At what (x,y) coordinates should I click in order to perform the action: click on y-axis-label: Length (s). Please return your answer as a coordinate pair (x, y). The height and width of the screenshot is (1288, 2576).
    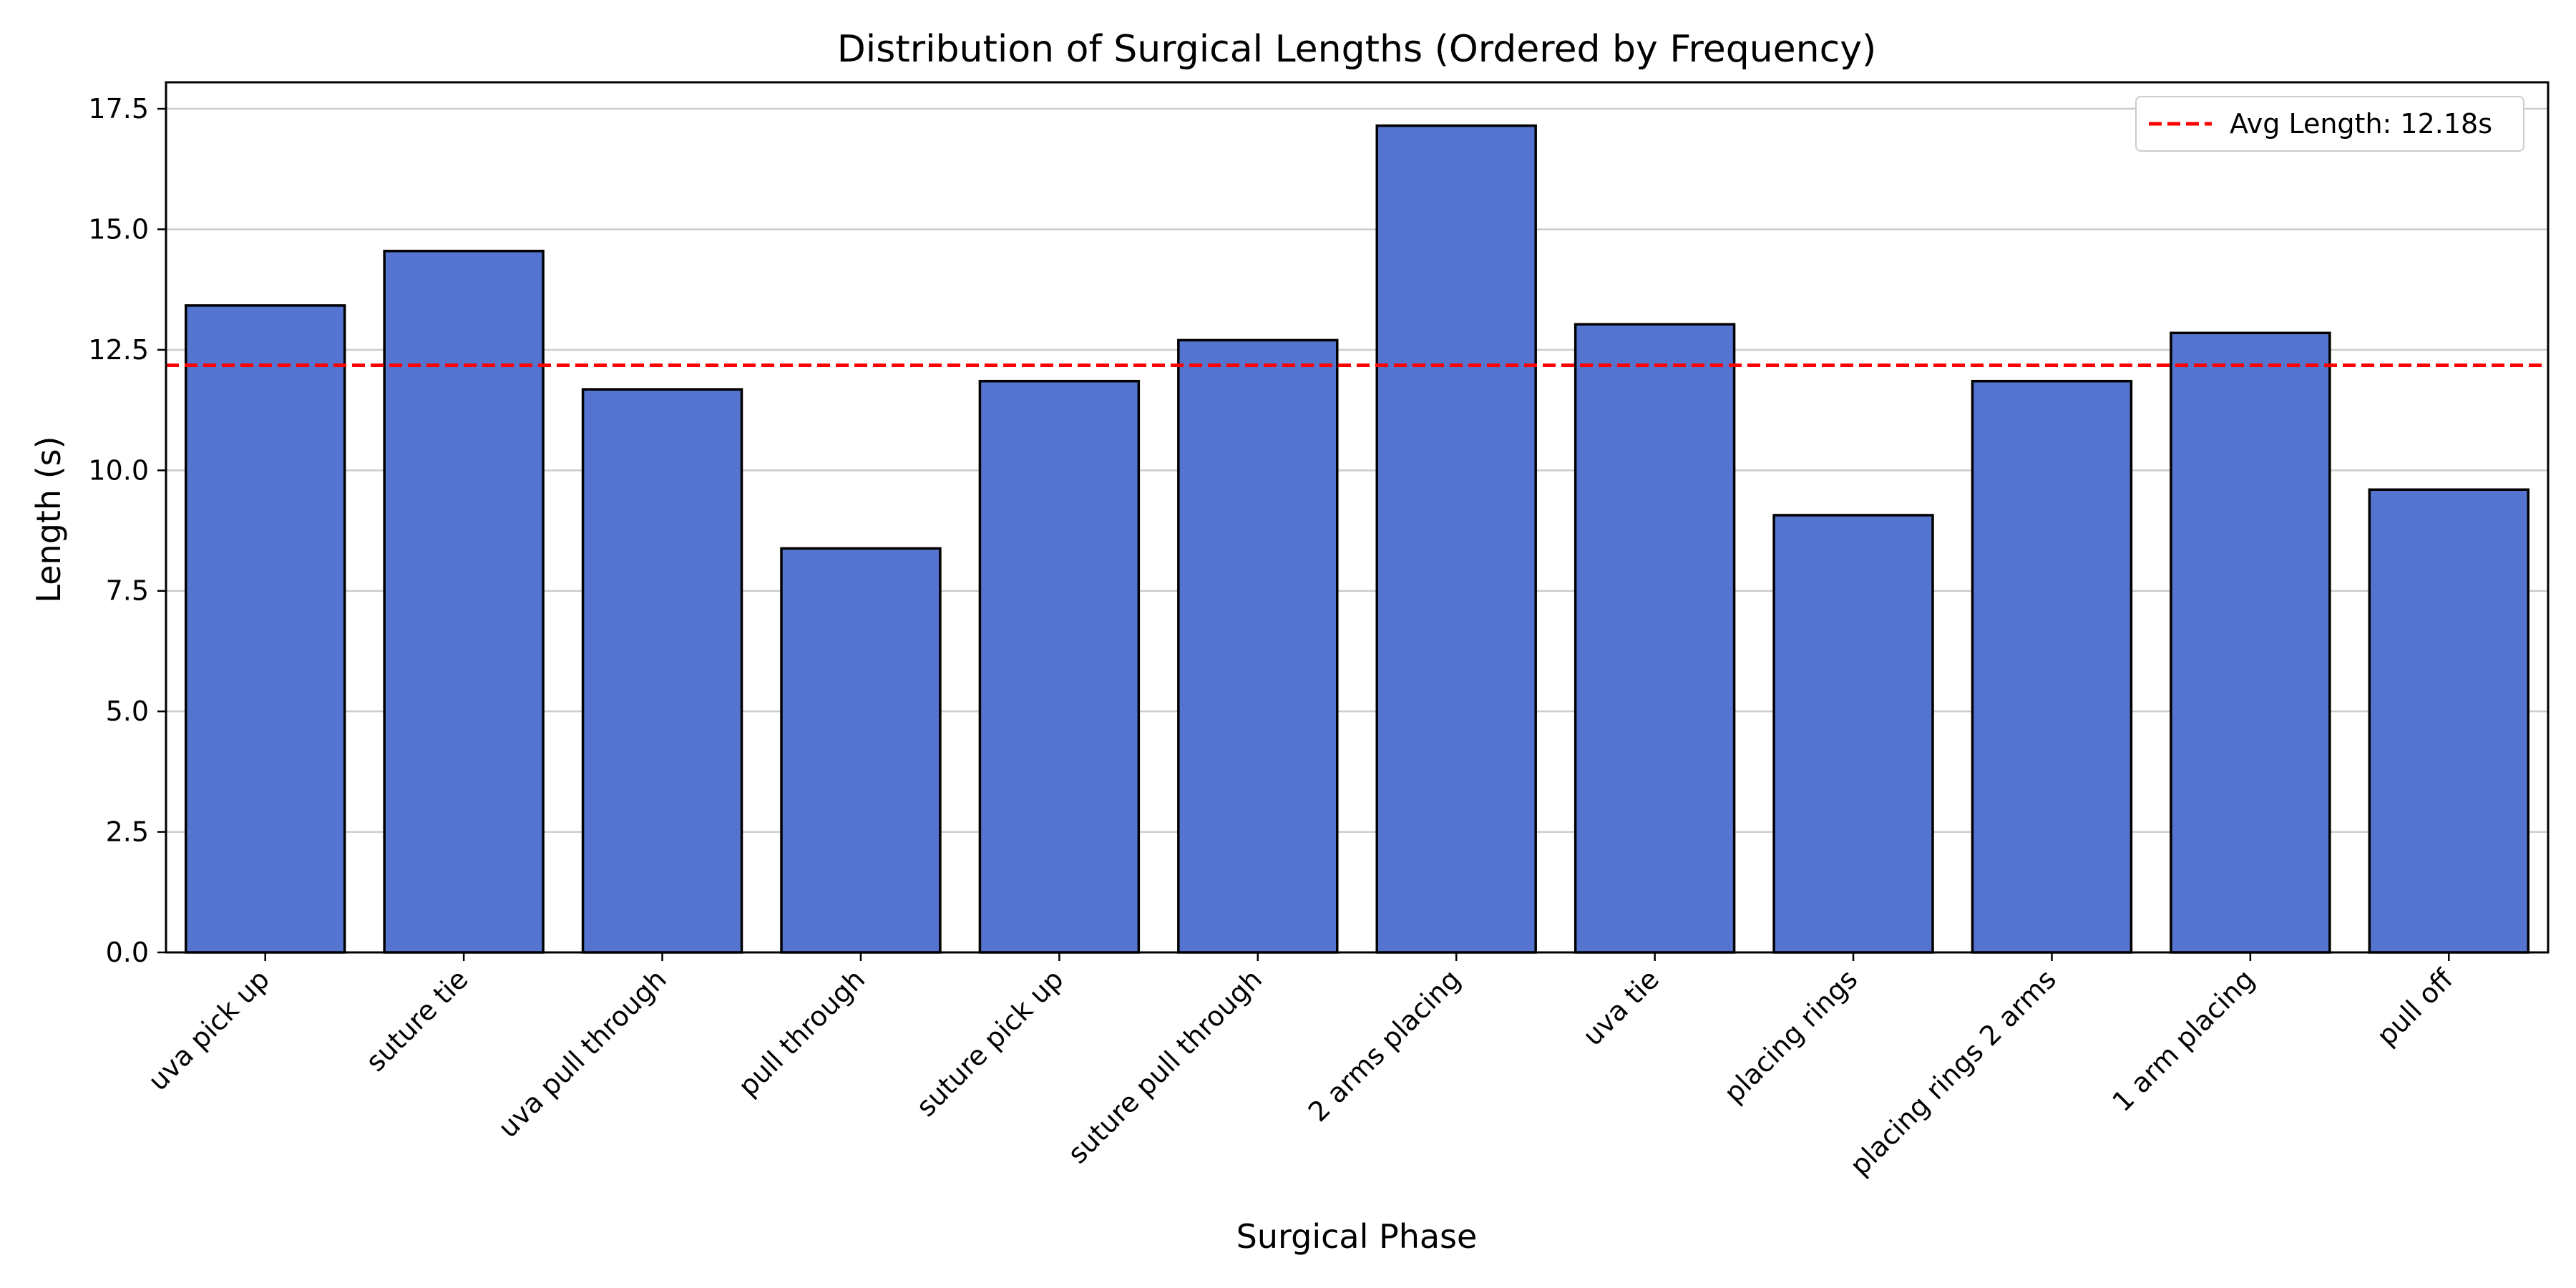
    Looking at the image, I should click on (48, 519).